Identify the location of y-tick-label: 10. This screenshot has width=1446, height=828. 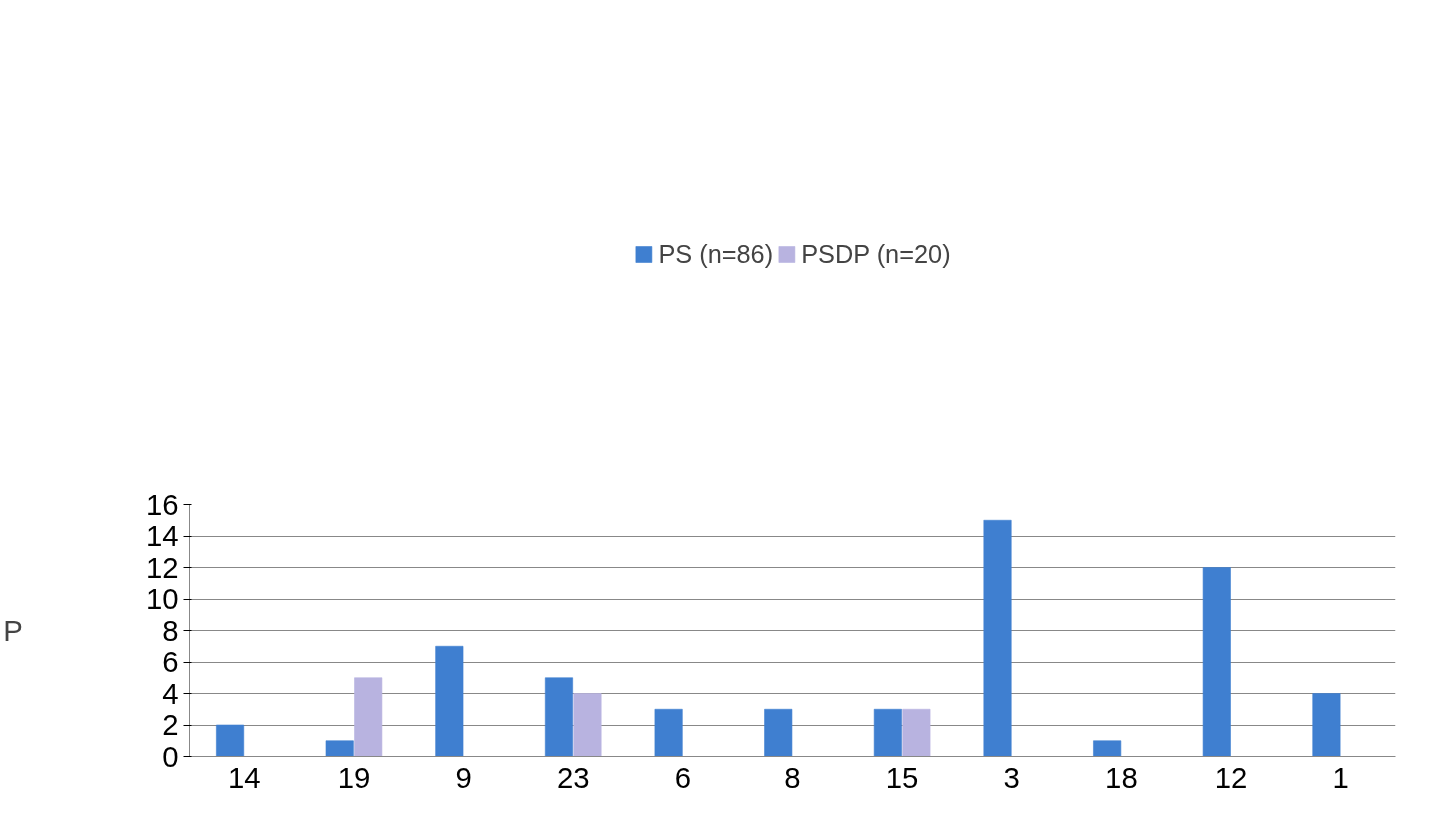
(162, 598).